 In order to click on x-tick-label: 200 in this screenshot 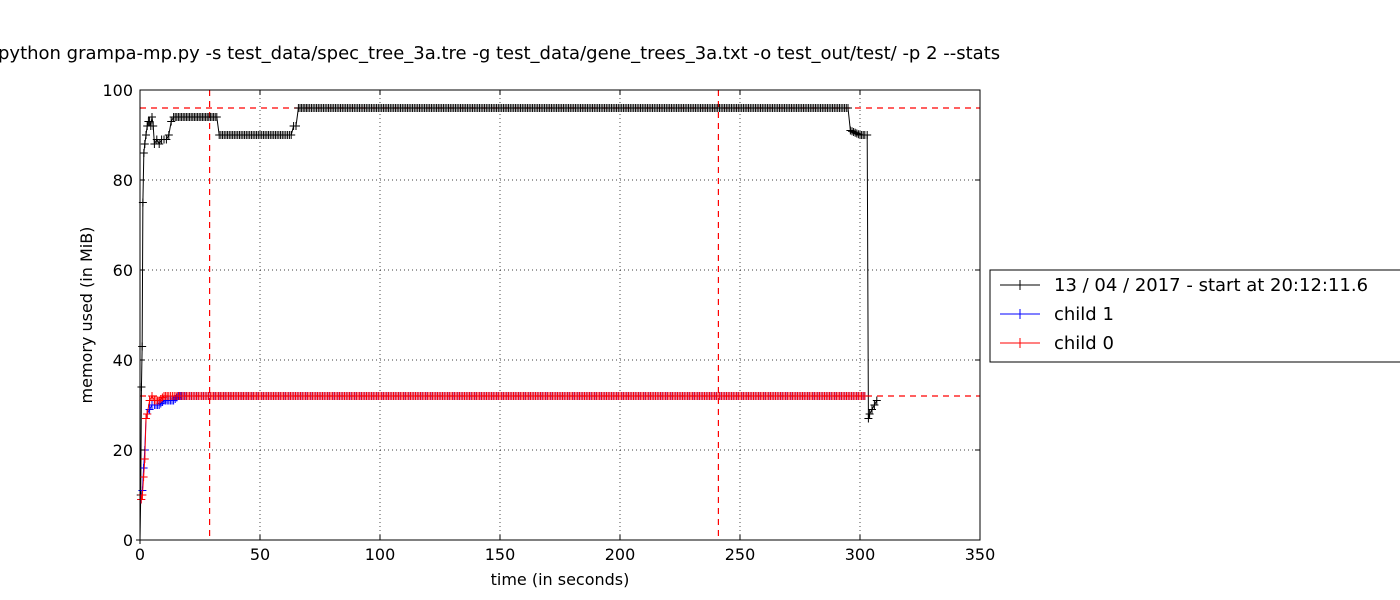, I will do `click(620, 554)`.